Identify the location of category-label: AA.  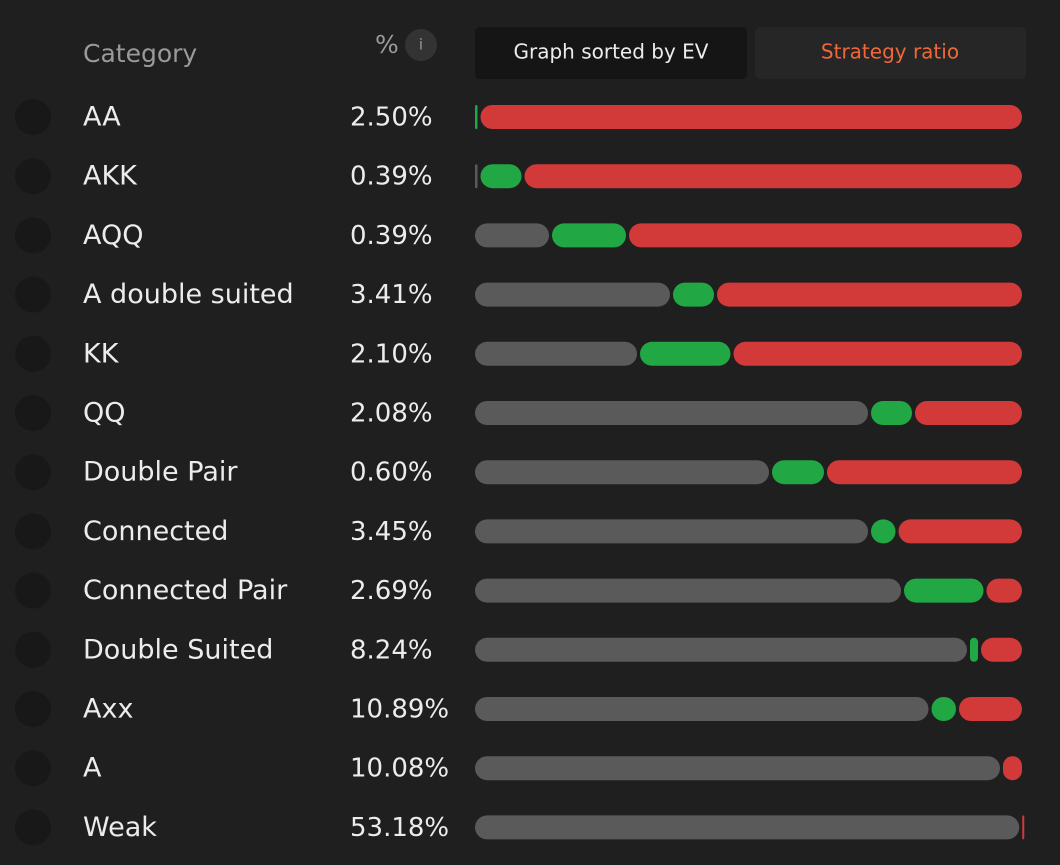
(102, 117).